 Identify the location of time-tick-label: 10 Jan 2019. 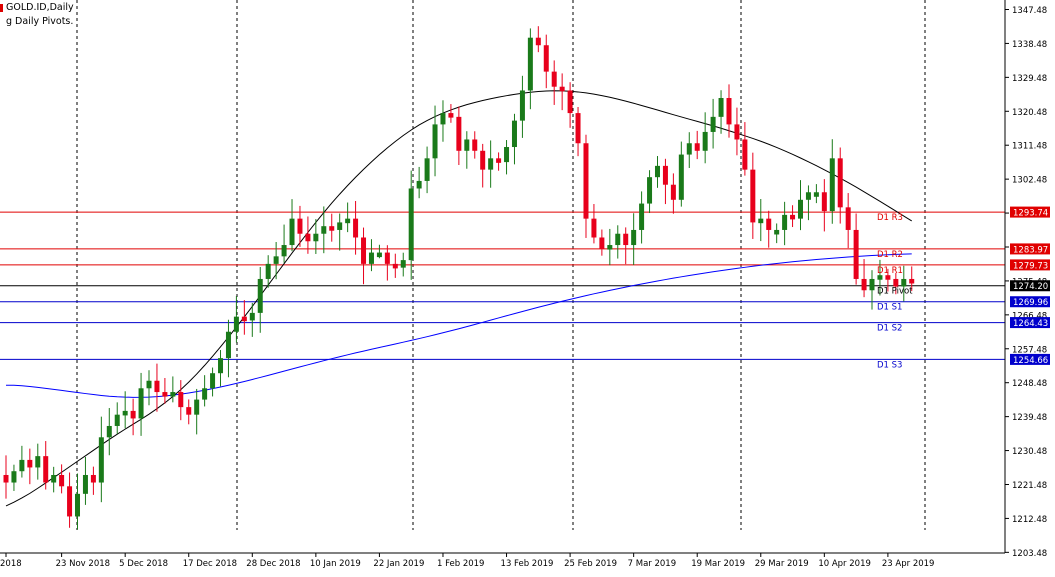
(335, 564).